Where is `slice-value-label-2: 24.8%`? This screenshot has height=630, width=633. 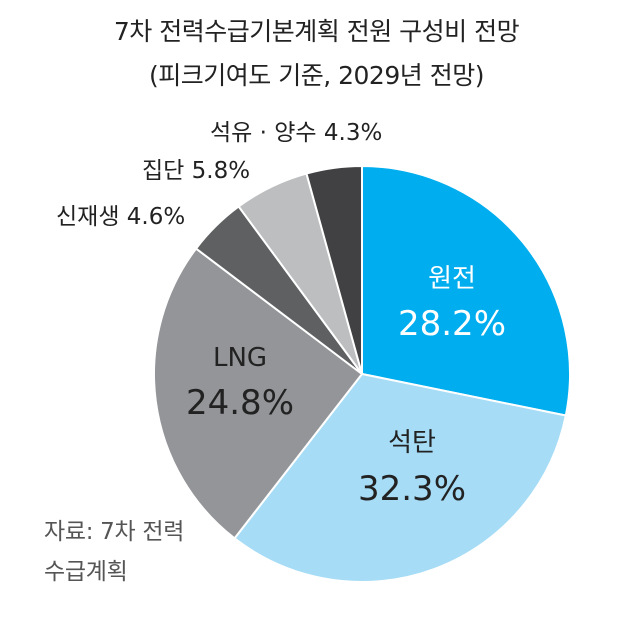 slice-value-label-2: 24.8% is located at coordinates (240, 403).